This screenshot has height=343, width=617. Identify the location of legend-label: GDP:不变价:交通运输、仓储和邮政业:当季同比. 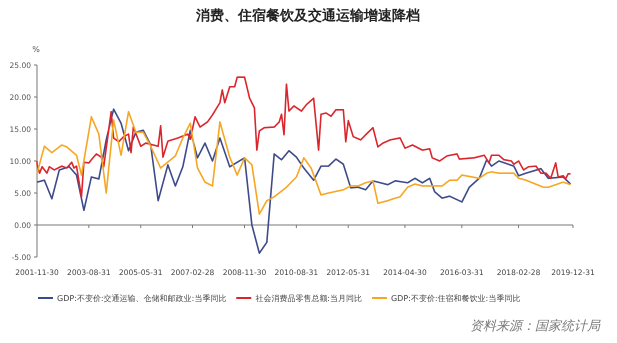
(141, 298).